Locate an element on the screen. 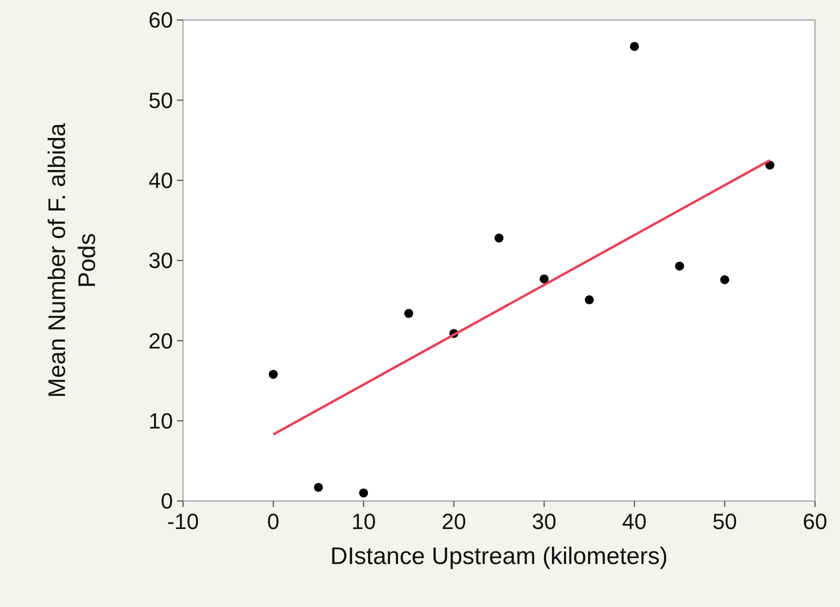  y-axis-title: Mean Number of F. albida Pods is located at coordinates (72, 260).